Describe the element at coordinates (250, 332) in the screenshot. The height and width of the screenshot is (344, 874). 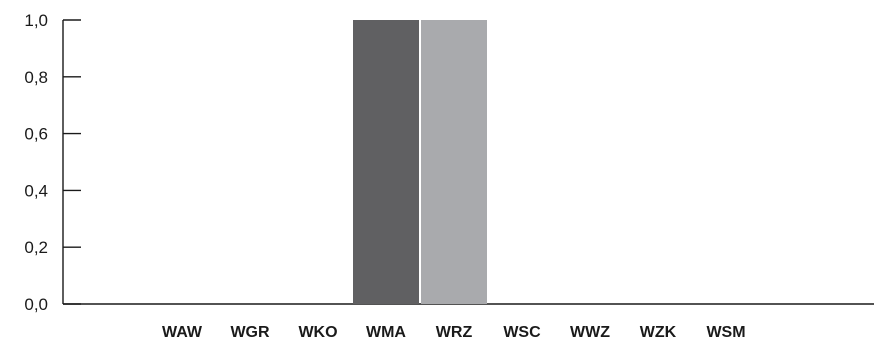
I see `x-tick-label-wgr: WGR` at that location.